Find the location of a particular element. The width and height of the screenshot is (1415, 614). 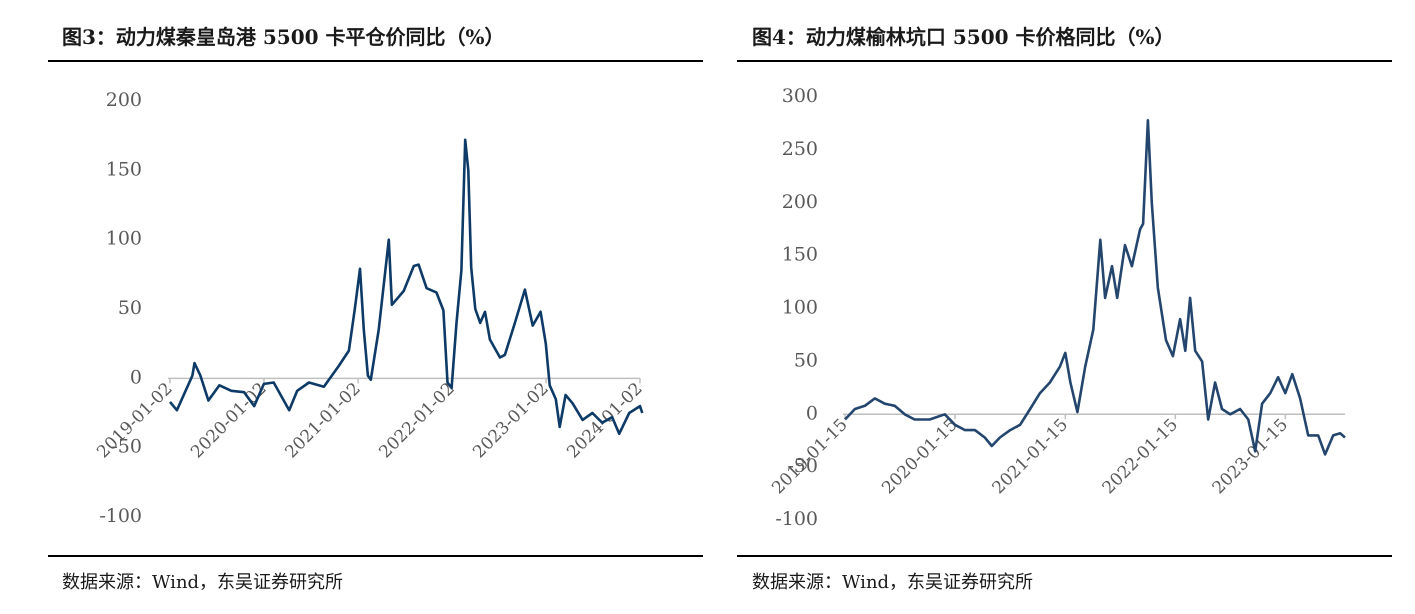

y-tick-label: 250 is located at coordinates (800, 149).